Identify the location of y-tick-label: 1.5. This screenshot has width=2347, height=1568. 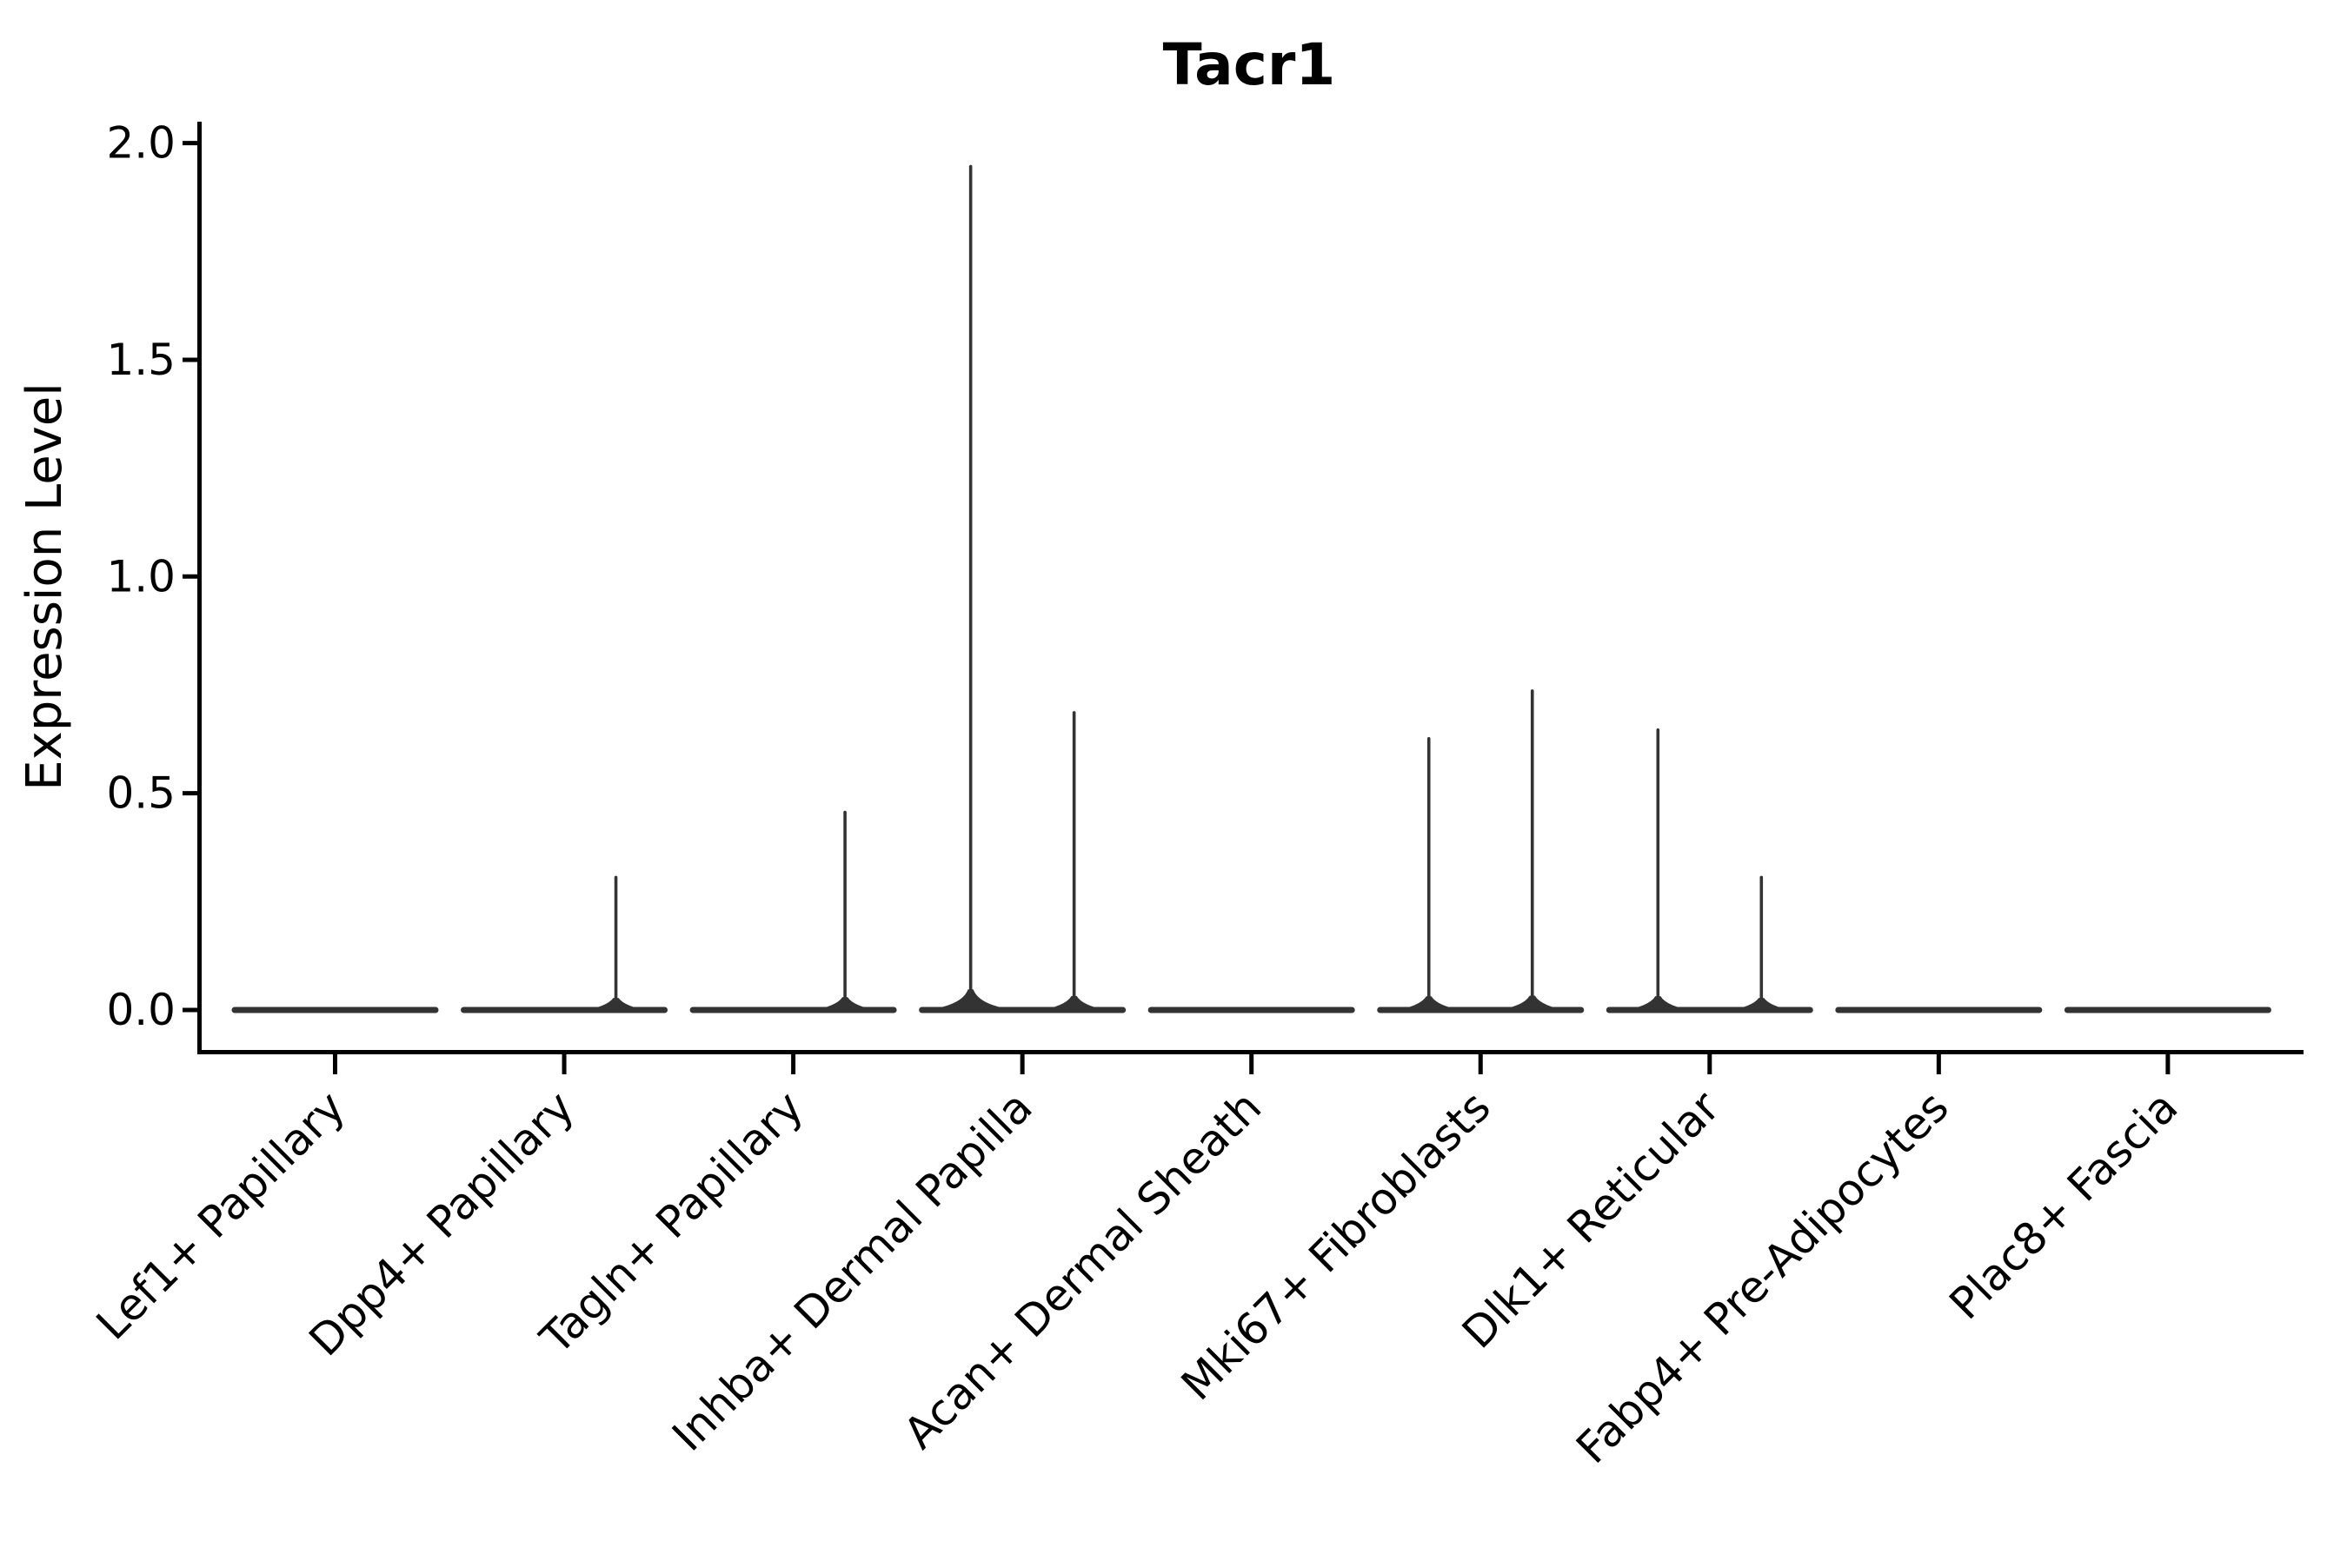
(141, 360).